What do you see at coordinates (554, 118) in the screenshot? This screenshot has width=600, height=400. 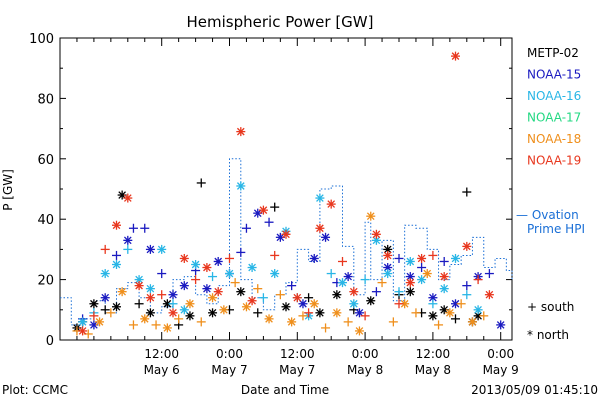 I see `legend-item: NOAA-17` at bounding box center [554, 118].